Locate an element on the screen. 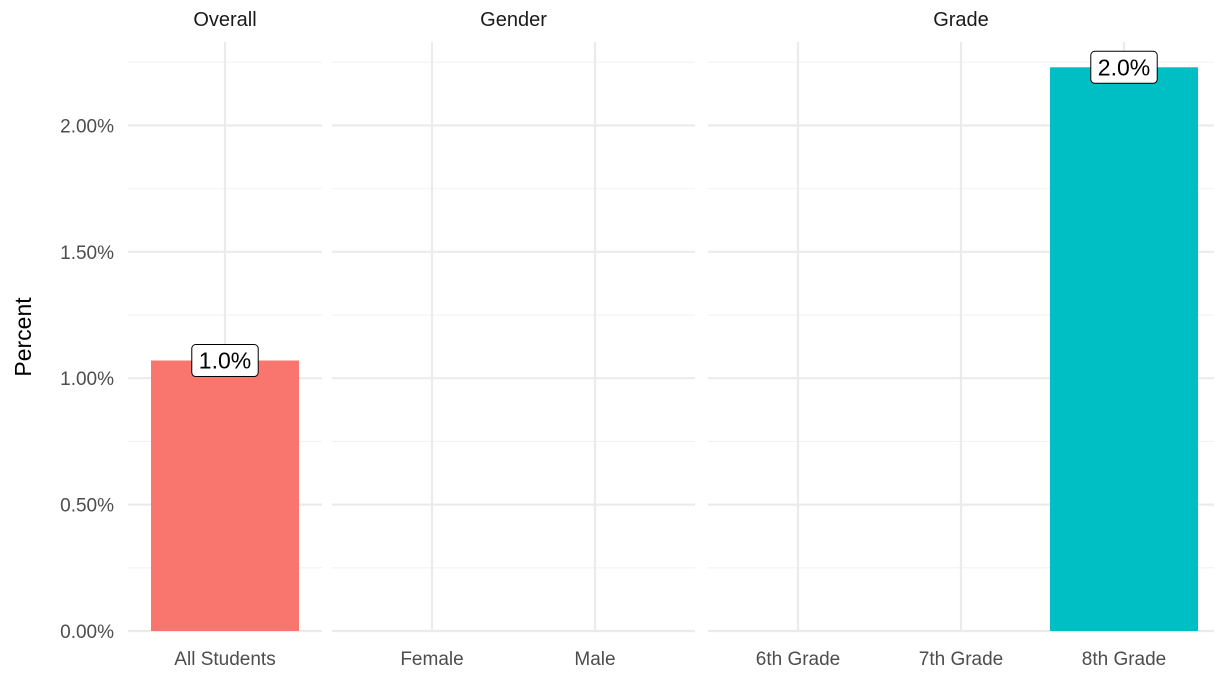 This screenshot has height=673, width=1224. x-tick-label: 6th Grade is located at coordinates (798, 659).